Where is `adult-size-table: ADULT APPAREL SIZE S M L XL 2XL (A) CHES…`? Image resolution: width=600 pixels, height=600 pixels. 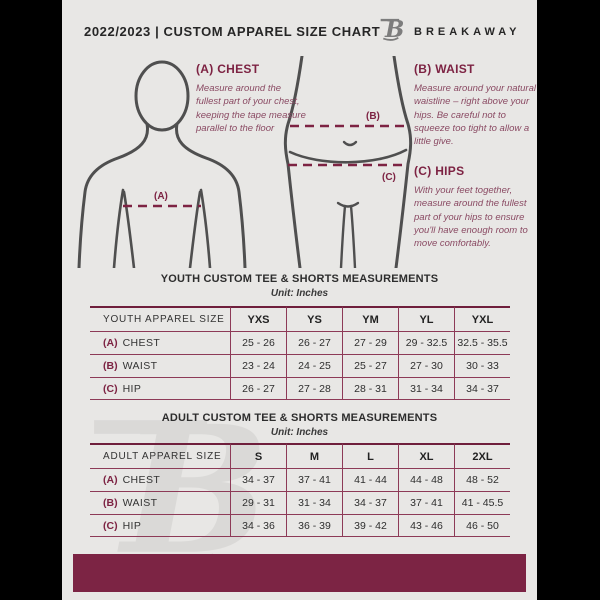 adult-size-table: ADULT APPAREL SIZE S M L XL 2XL (A) CHES… is located at coordinates (300, 490).